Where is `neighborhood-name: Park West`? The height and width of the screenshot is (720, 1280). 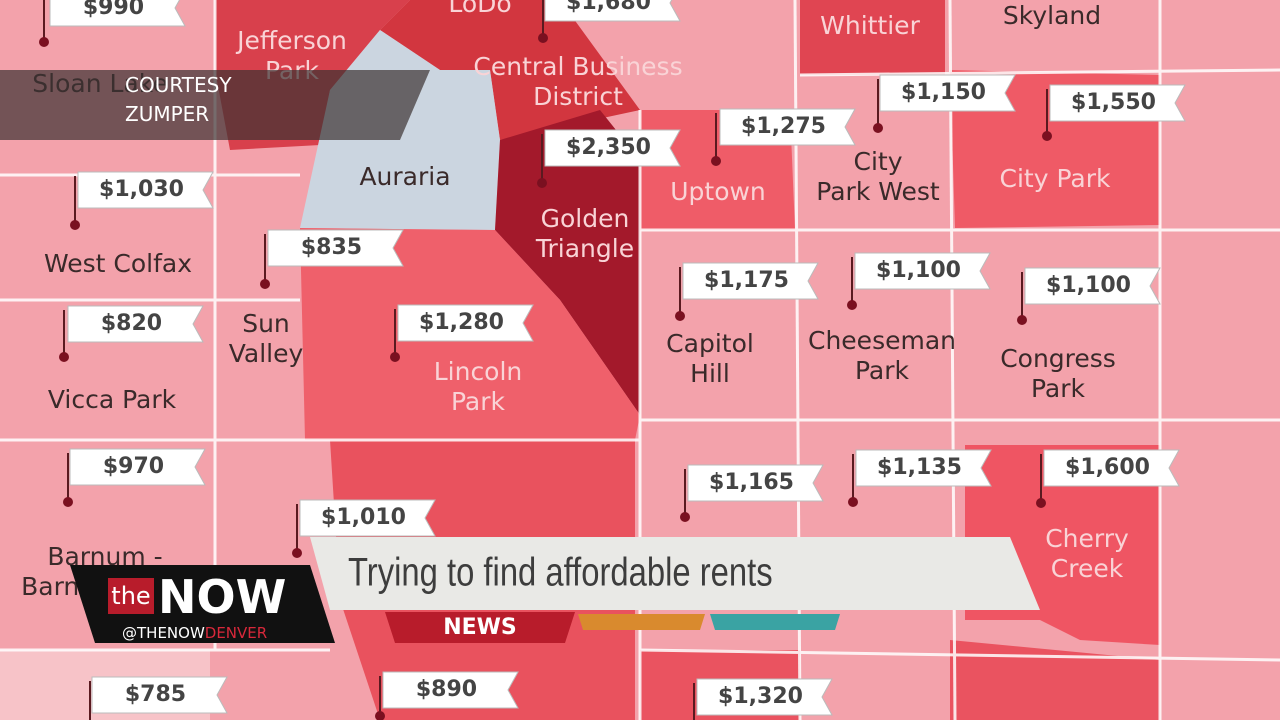
neighborhood-name: Park West is located at coordinates (878, 191).